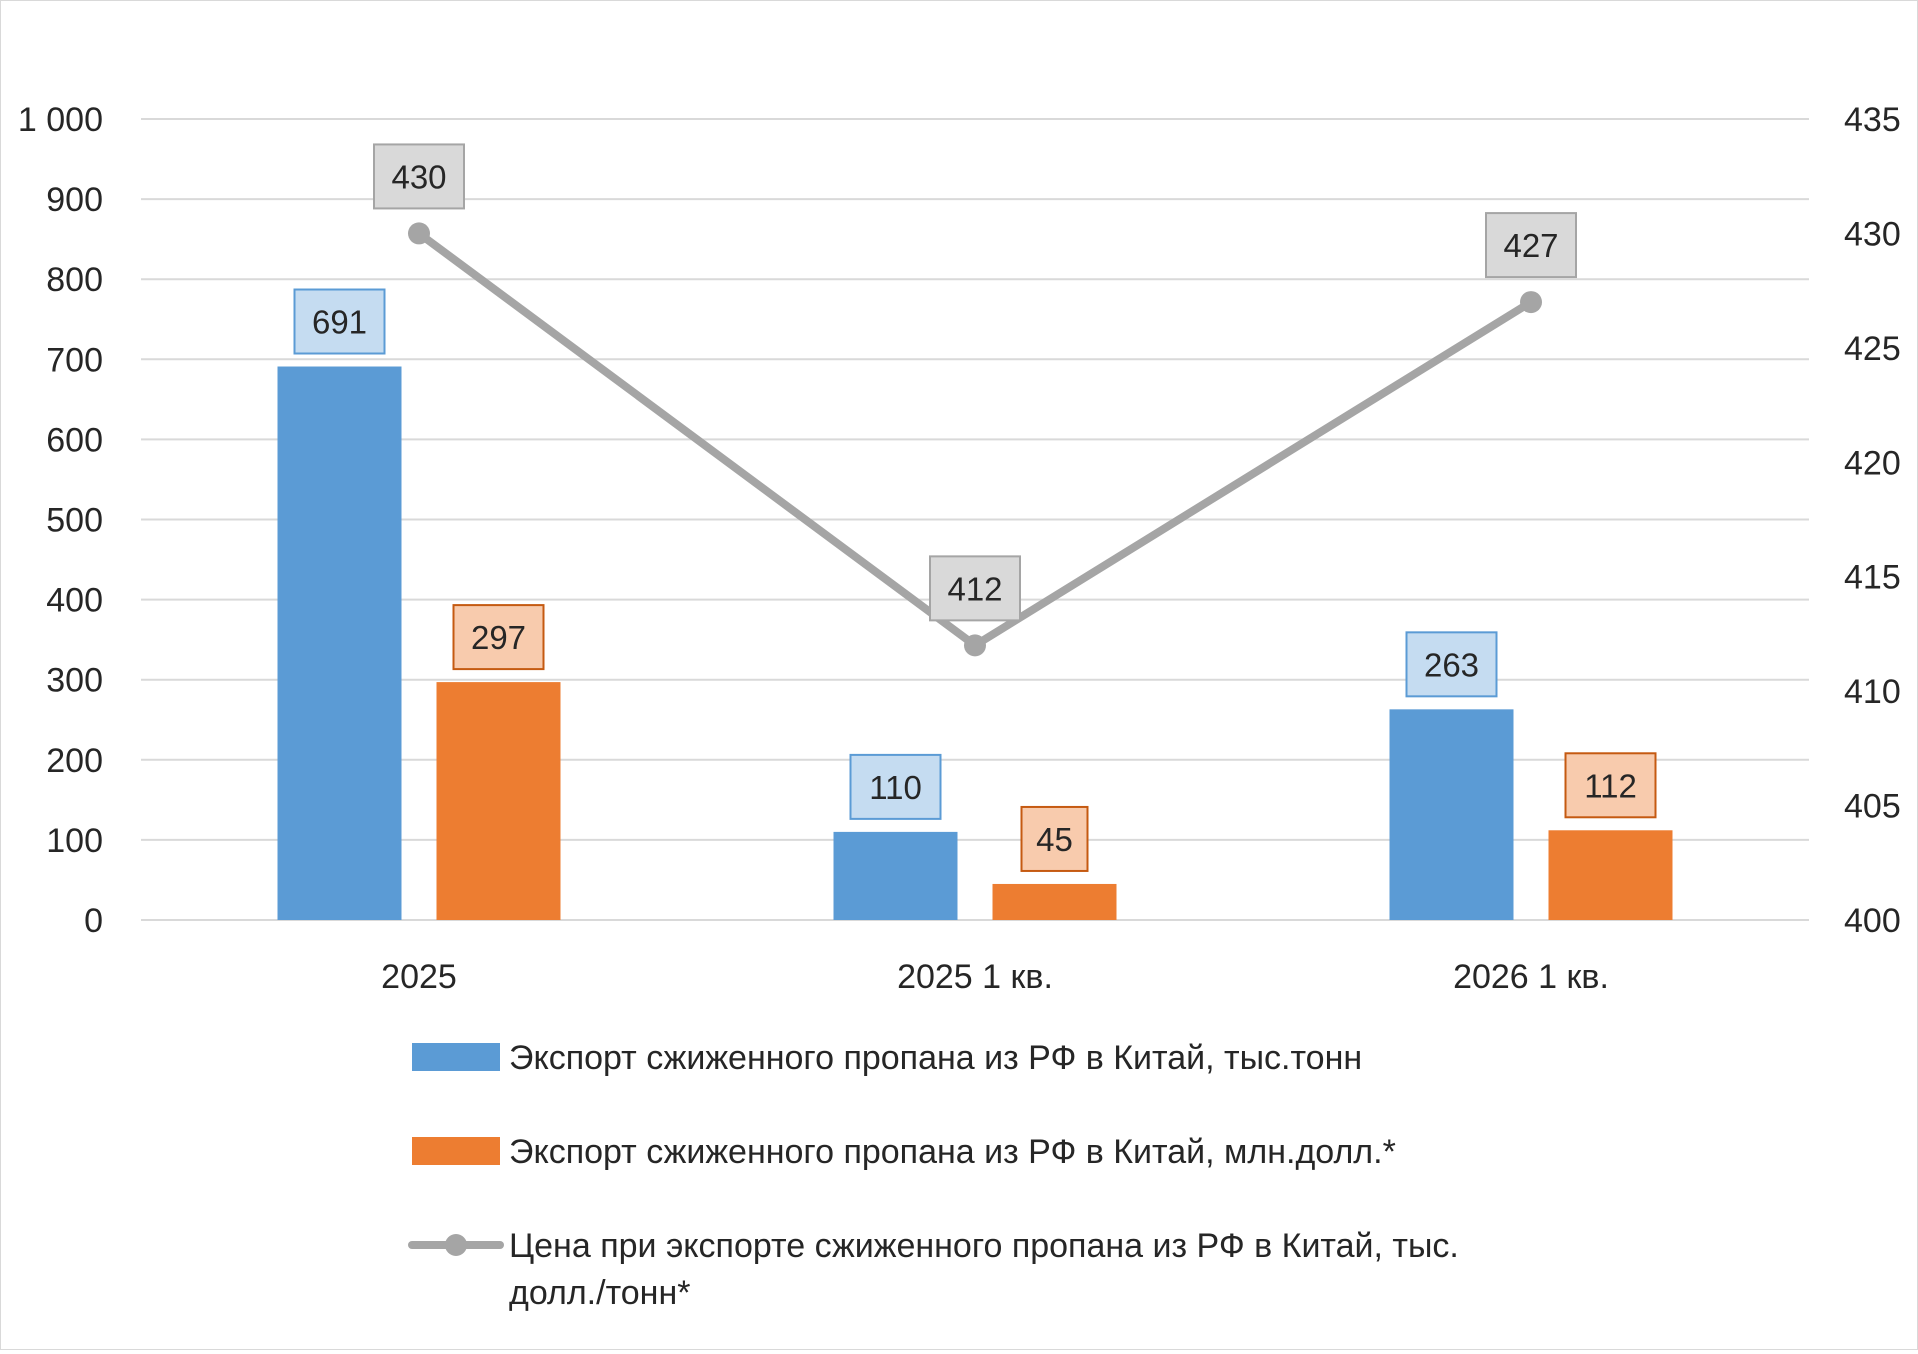  What do you see at coordinates (1872, 692) in the screenshot?
I see `right-tick-label: 410` at bounding box center [1872, 692].